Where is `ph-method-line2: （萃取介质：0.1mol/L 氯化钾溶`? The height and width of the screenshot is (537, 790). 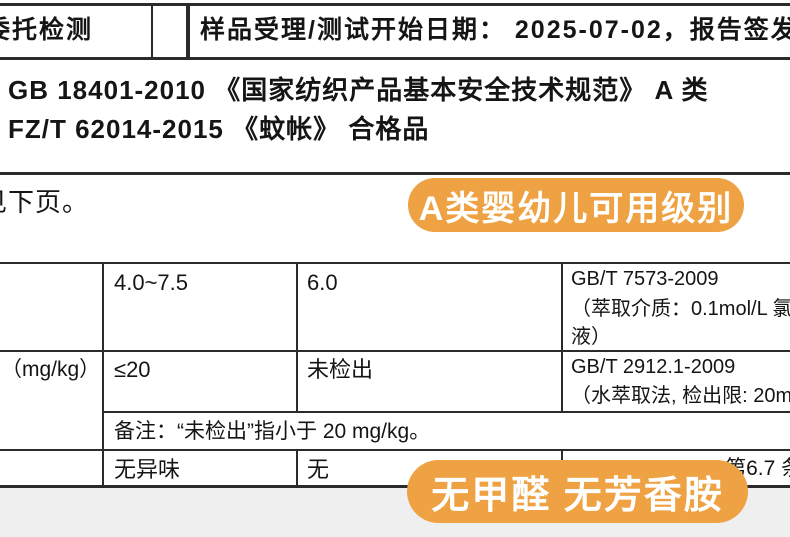 ph-method-line2: （萃取介质：0.1mol/L 氯化钾溶 is located at coordinates (680, 309).